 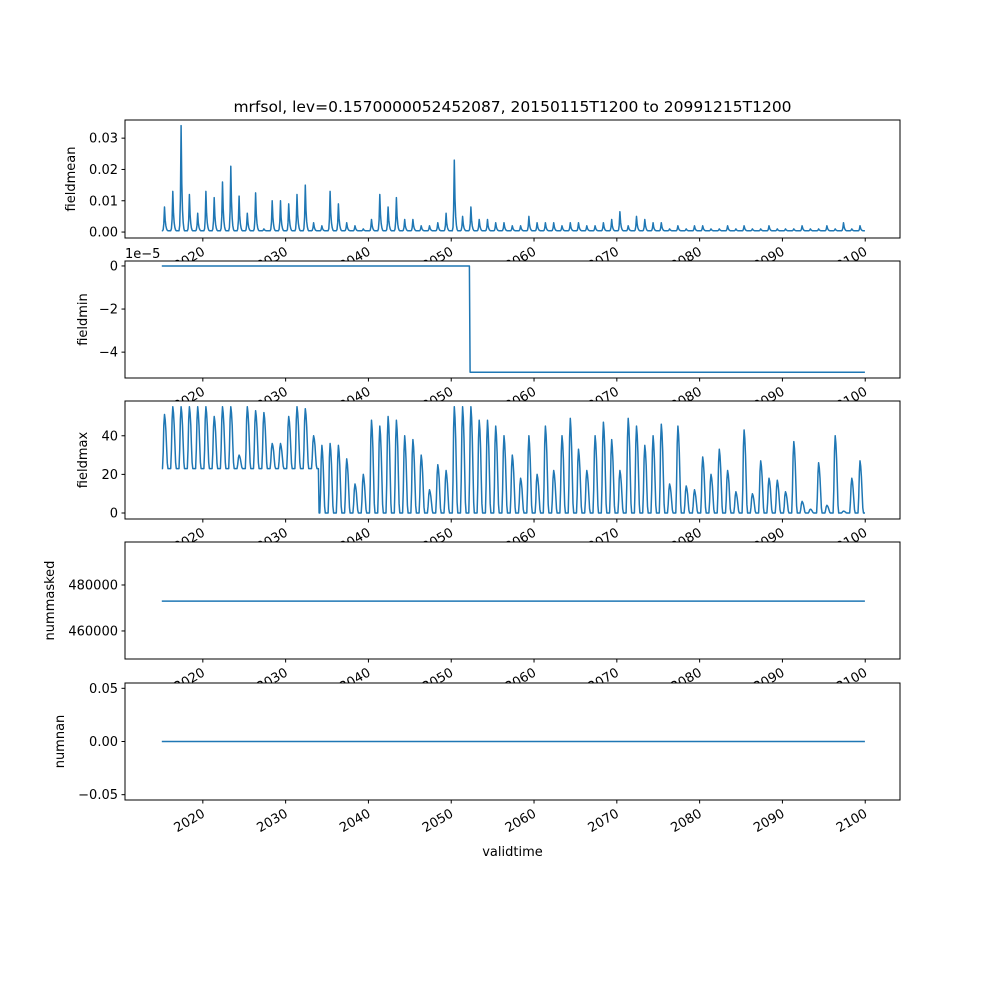 What do you see at coordinates (512, 852) in the screenshot?
I see `x-axis-label: validtime` at bounding box center [512, 852].